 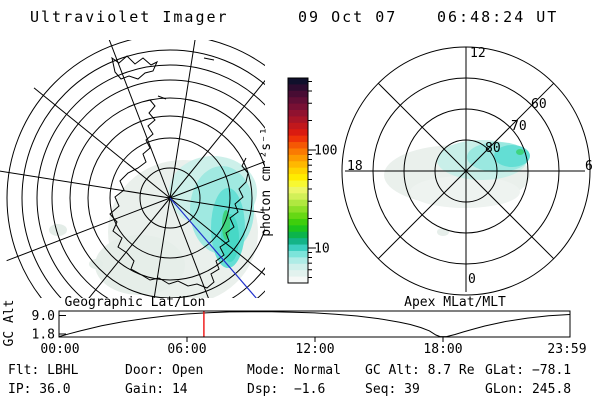 What do you see at coordinates (589, 166) in the screenshot?
I see `mlt-label-6: 6` at bounding box center [589, 166].